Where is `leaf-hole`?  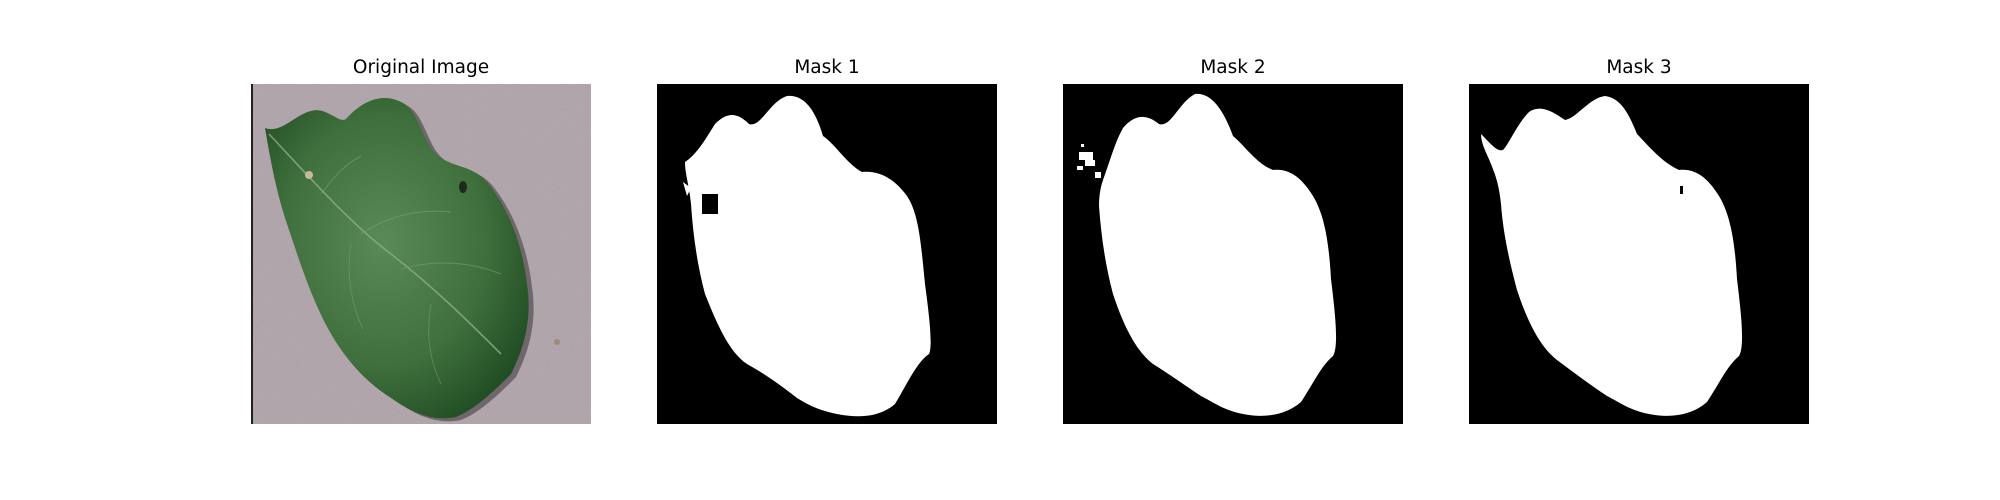
leaf-hole is located at coordinates (463, 187).